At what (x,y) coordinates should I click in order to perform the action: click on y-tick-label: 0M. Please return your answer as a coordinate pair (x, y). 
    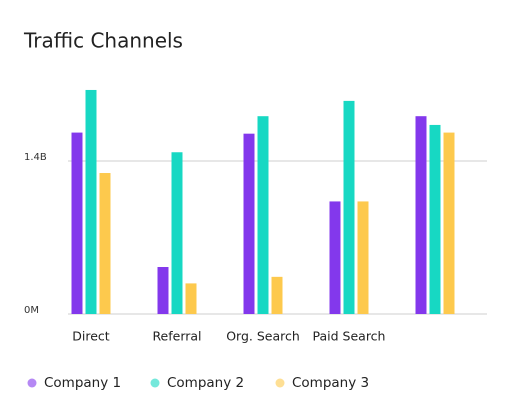
    Looking at the image, I should click on (31, 310).